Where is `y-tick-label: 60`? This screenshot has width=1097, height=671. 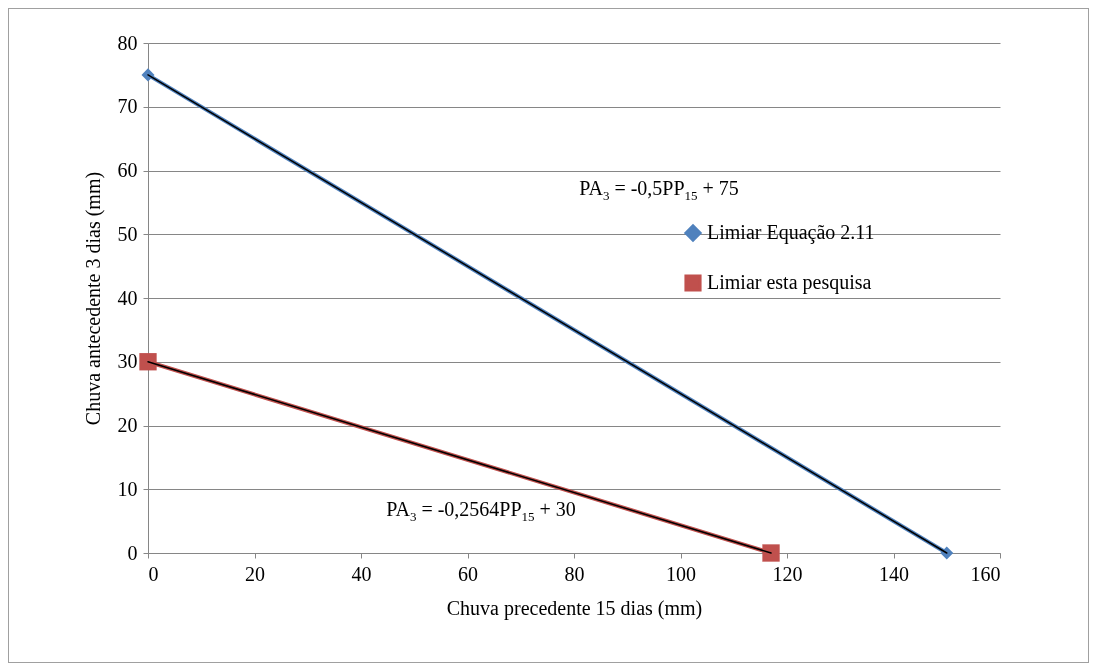
y-tick-label: 60 is located at coordinates (127, 170).